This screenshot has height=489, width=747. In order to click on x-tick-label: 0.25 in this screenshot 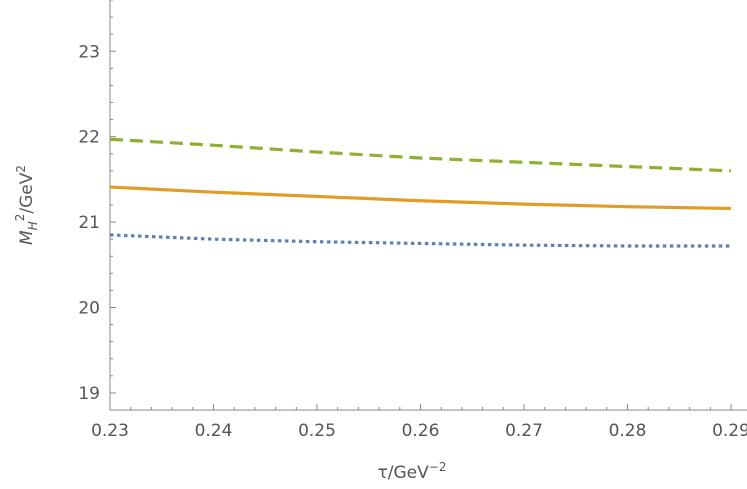, I will do `click(317, 431)`.